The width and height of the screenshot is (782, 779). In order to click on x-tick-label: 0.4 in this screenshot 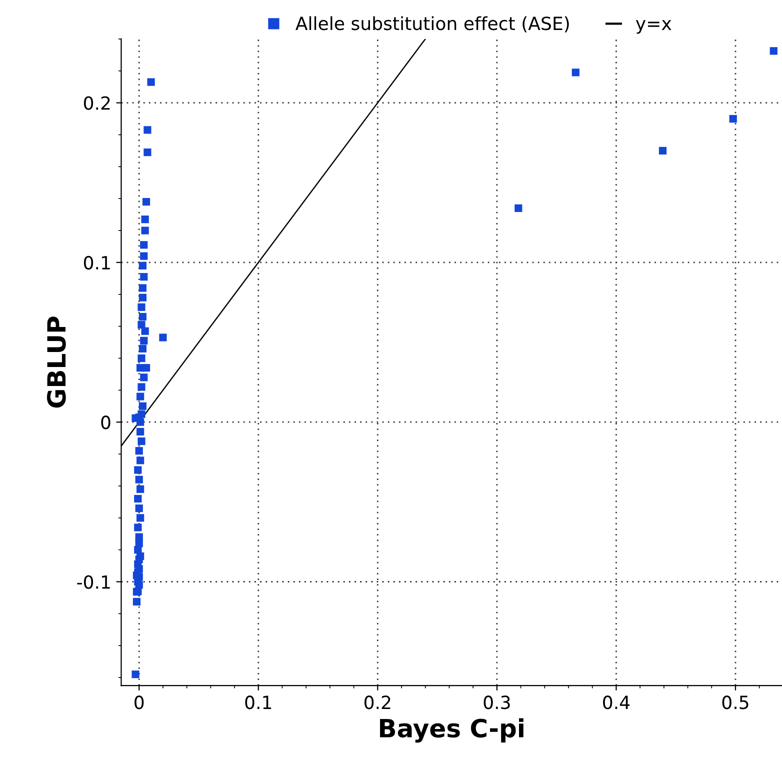, I will do `click(616, 703)`.